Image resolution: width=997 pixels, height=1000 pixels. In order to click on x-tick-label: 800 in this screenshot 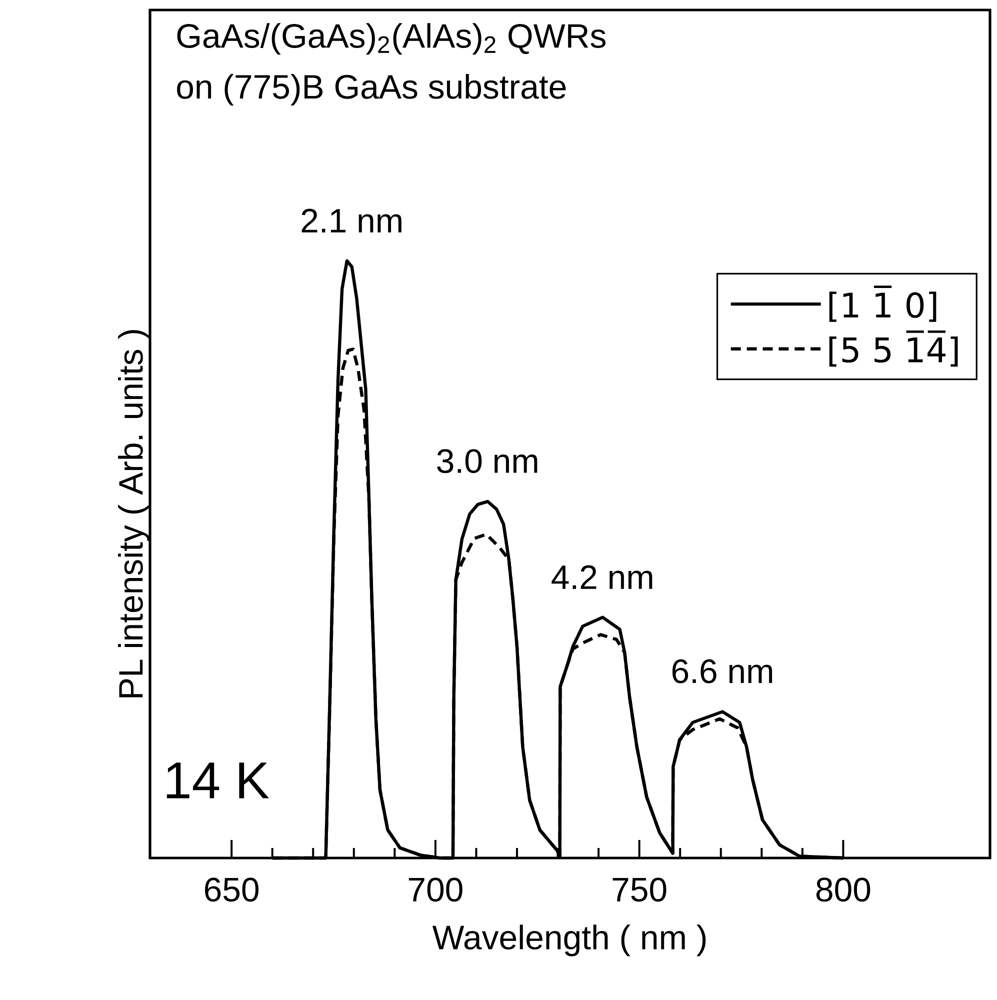, I will do `click(843, 890)`.